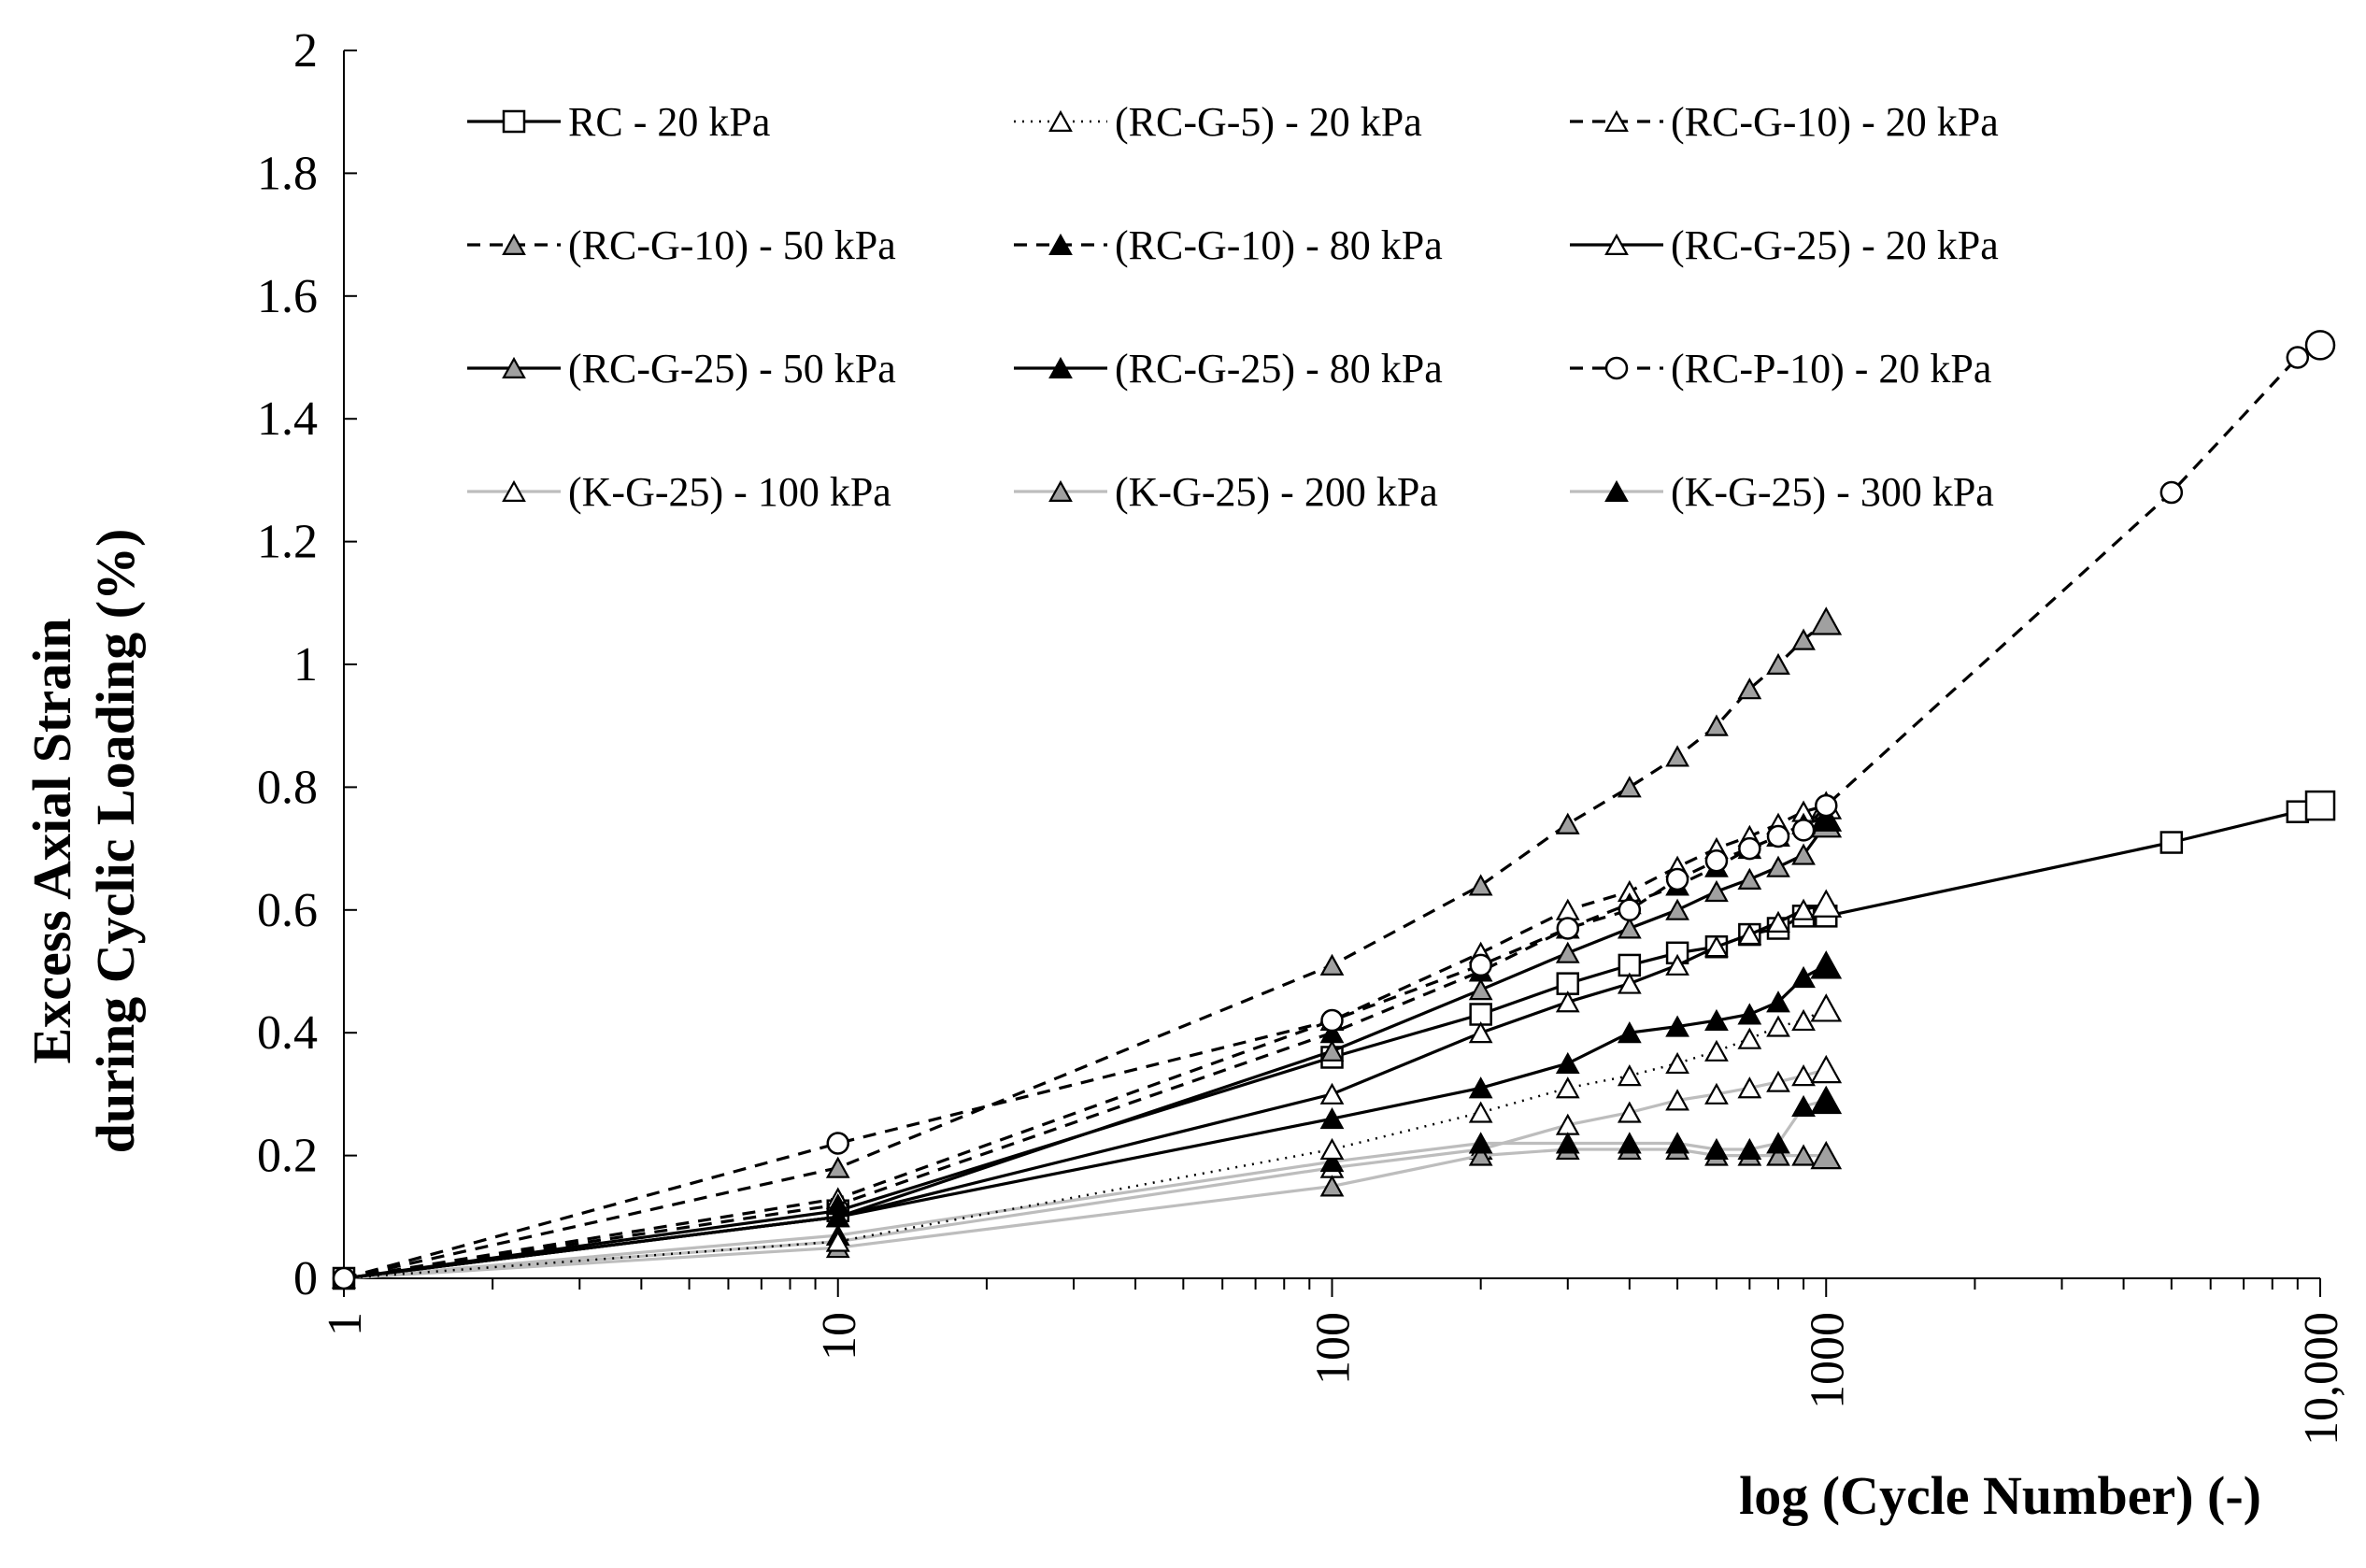 The width and height of the screenshot is (2366, 1568). What do you see at coordinates (2000, 1496) in the screenshot?
I see `x-axis-title: log (Cycle Number) (-)` at bounding box center [2000, 1496].